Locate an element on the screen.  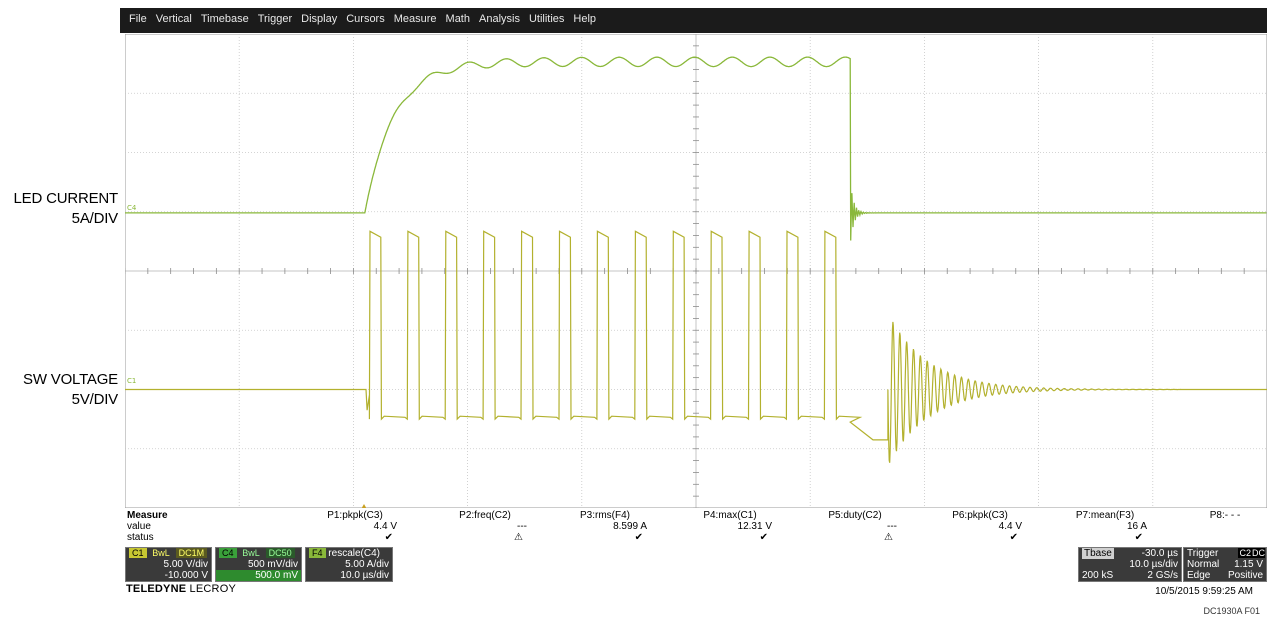
measure-param-1: P1:pkpk(C3) 4.4 V ✔ is located at coordinates (355, 526).